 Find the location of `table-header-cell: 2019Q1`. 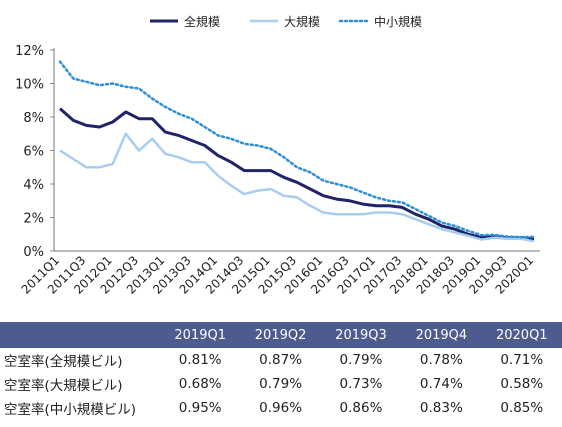

table-header-cell: 2019Q1 is located at coordinates (200, 335).